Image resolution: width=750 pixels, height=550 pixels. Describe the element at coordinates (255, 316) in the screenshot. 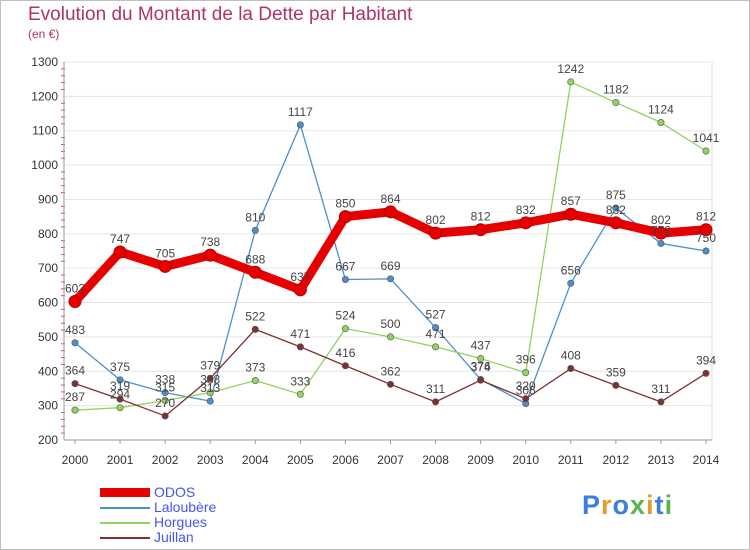

I see `data-label: 522` at that location.